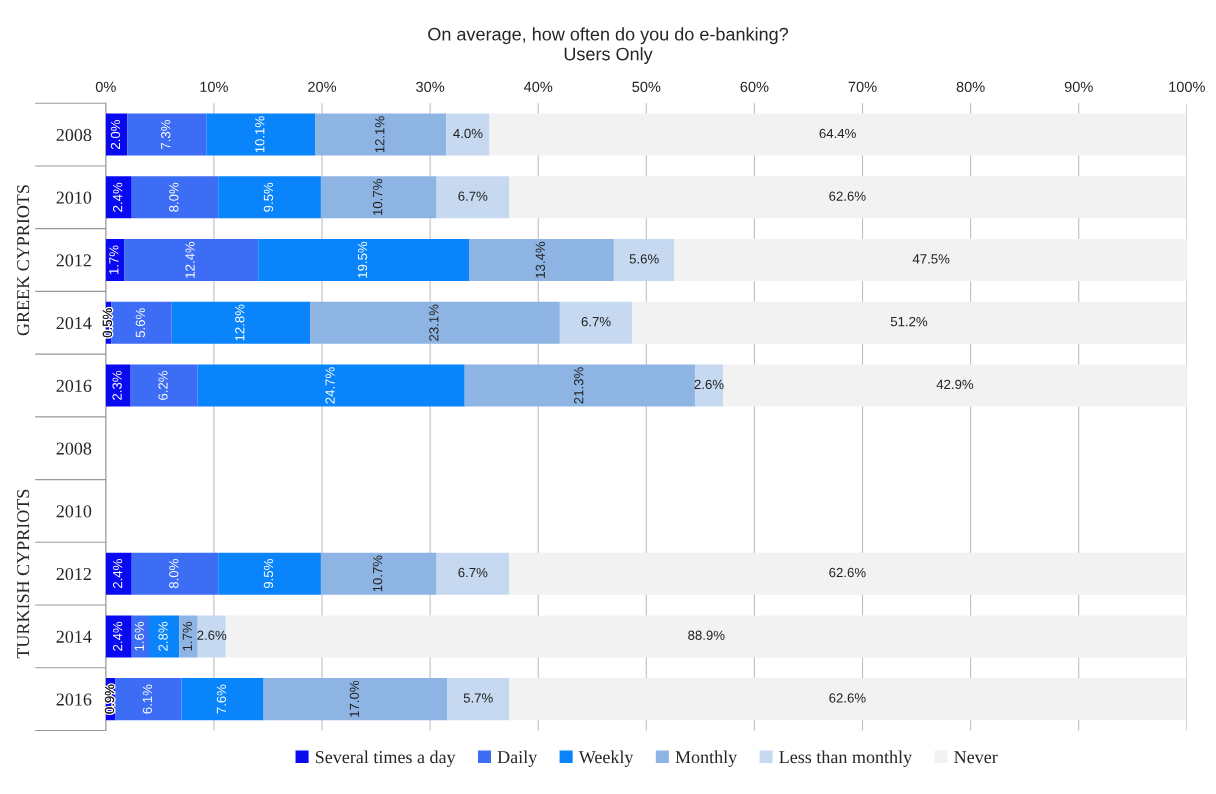 Image resolution: width=1216 pixels, height=794 pixels. I want to click on data-label: 12.8%, so click(240, 322).